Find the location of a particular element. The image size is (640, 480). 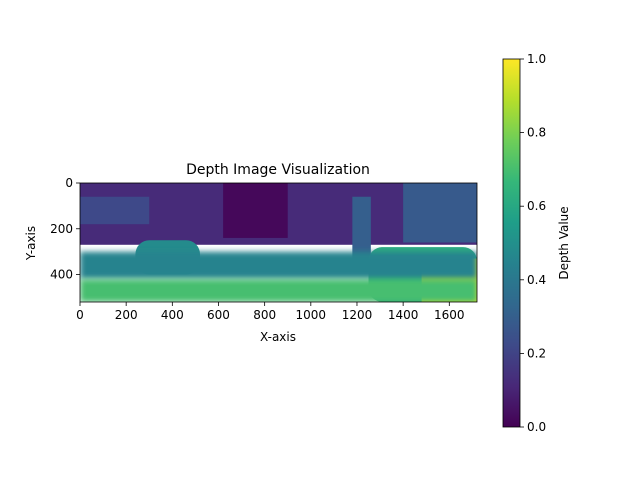

y-axis-label: Y-axis is located at coordinates (31, 243).